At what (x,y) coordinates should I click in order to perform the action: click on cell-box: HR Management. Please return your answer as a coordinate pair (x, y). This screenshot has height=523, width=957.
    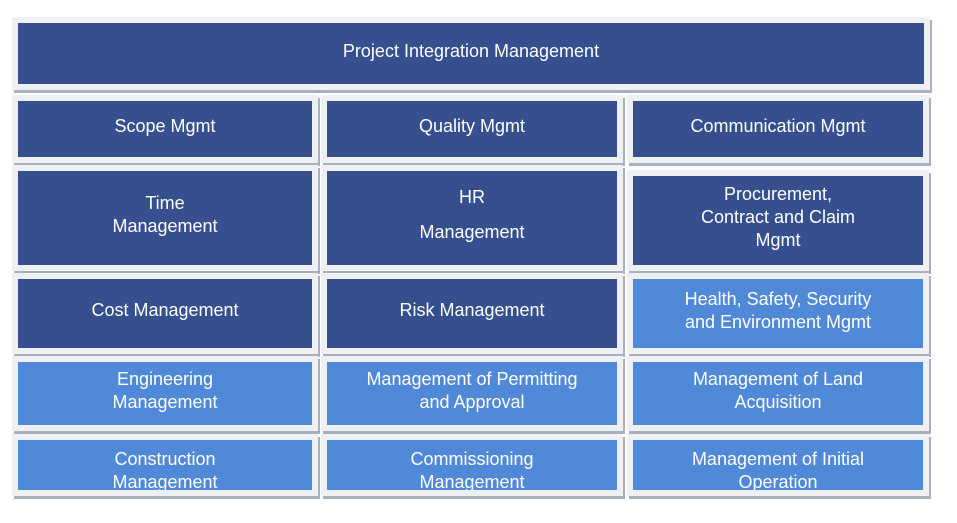
    Looking at the image, I should click on (472, 218).